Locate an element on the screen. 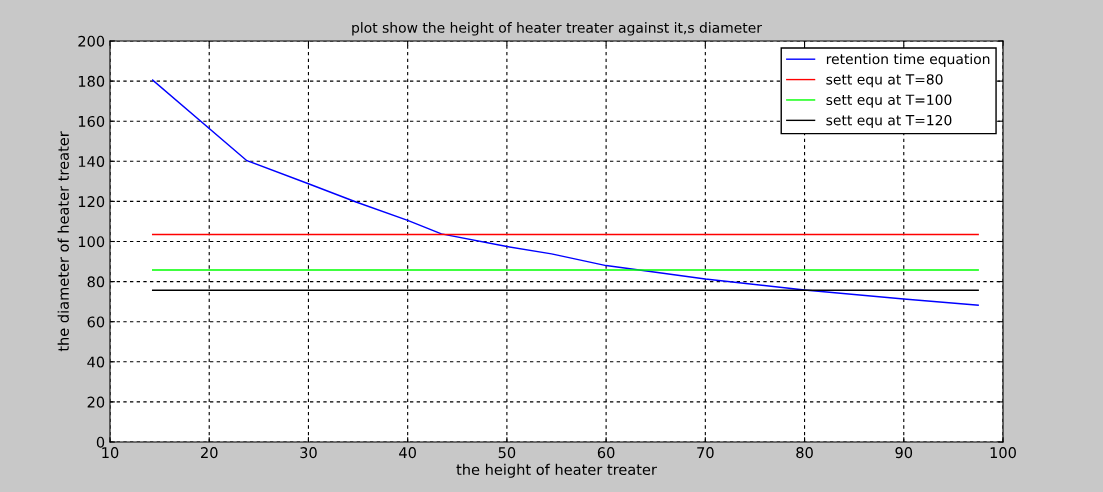  y-axis-title: the diameter of heater treater is located at coordinates (63, 241).